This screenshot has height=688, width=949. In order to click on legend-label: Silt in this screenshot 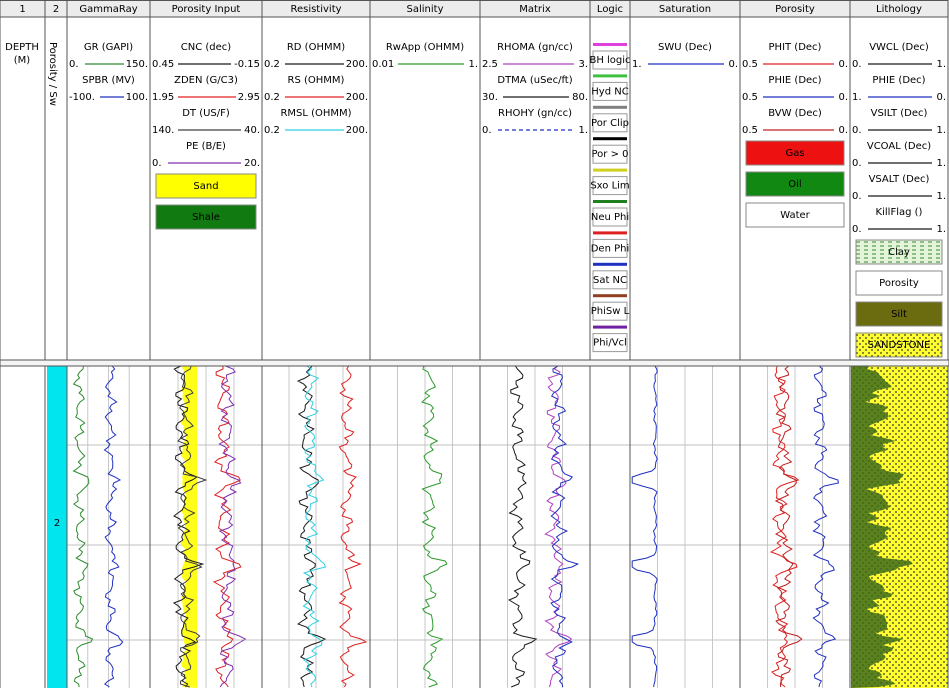, I will do `click(899, 314)`.